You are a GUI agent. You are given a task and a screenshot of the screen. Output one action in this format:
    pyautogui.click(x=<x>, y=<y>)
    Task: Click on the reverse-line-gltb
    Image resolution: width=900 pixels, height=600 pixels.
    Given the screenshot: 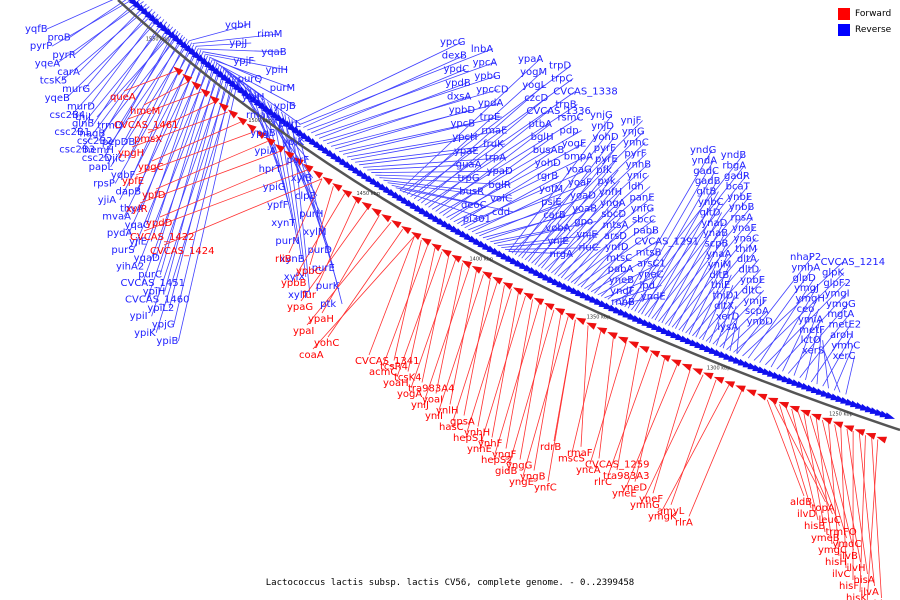 What is the action you would take?
    pyautogui.click(x=683, y=254)
    